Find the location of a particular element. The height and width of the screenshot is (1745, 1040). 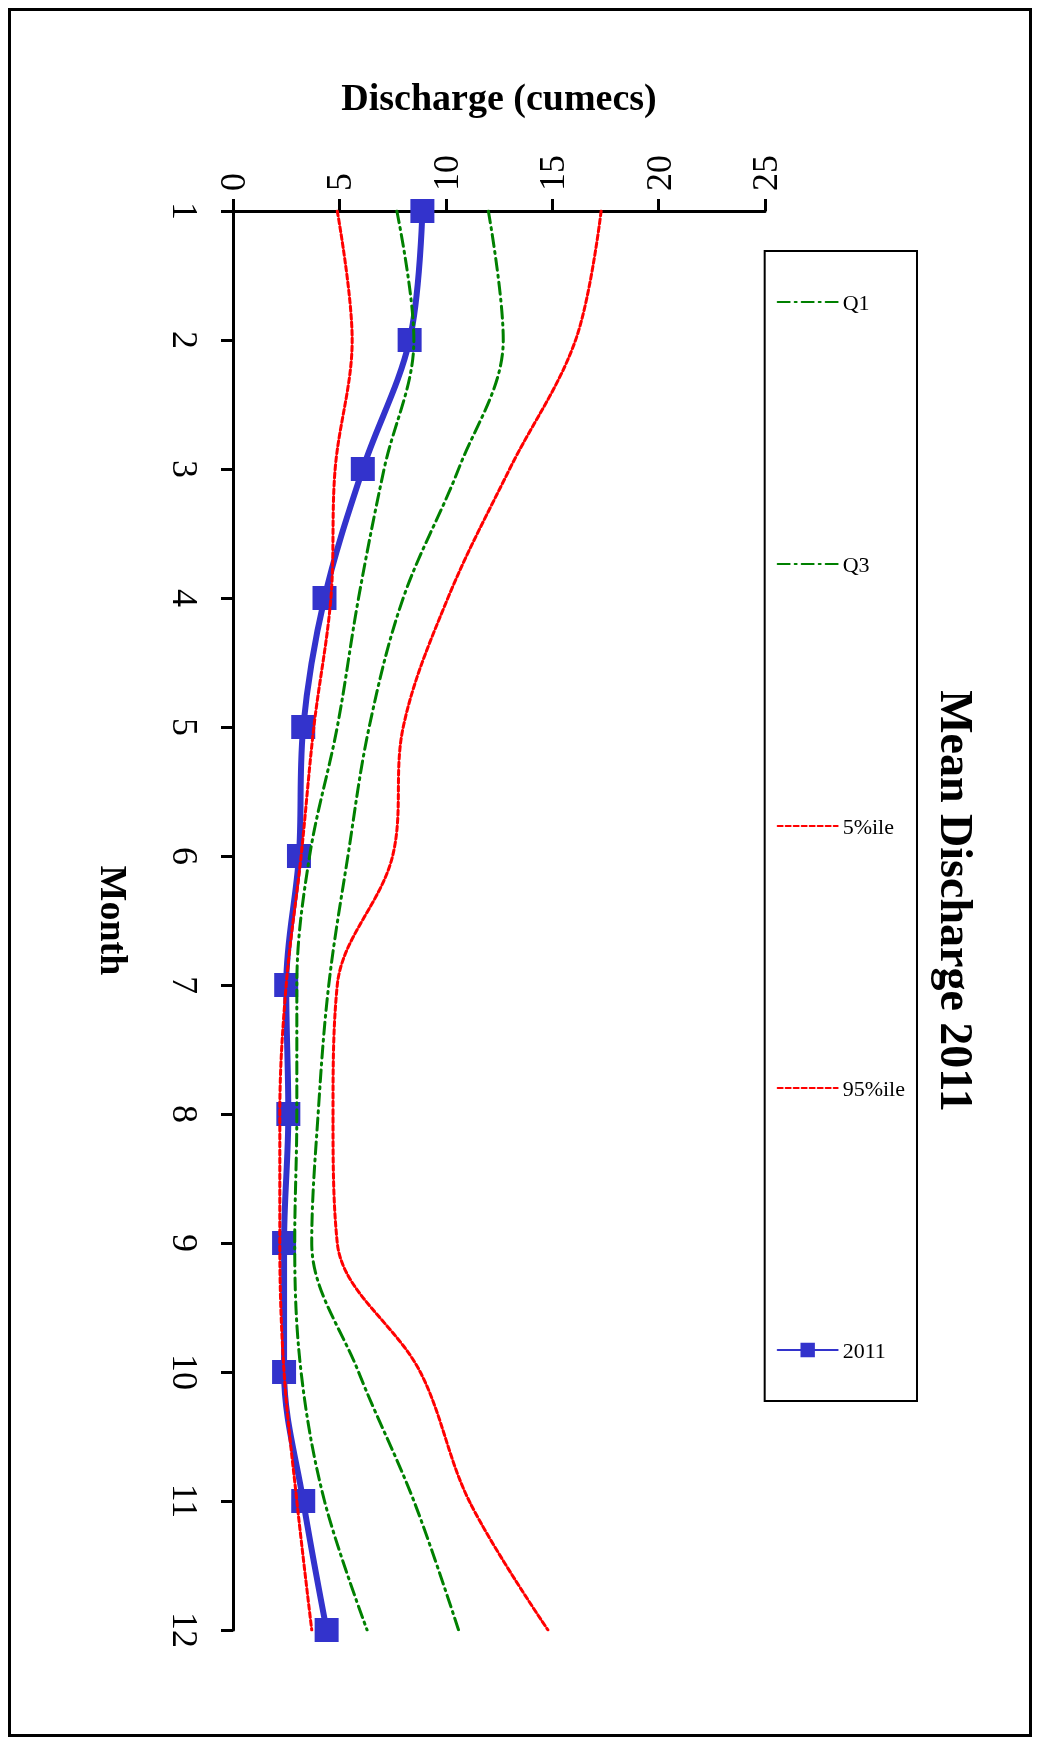

y-tick-label: 8 is located at coordinates (185, 1114).